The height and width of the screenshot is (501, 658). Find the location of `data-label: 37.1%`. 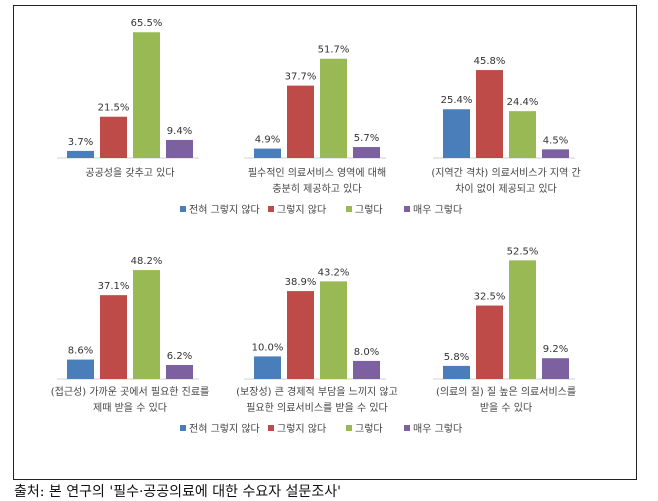

data-label: 37.1% is located at coordinates (114, 286).